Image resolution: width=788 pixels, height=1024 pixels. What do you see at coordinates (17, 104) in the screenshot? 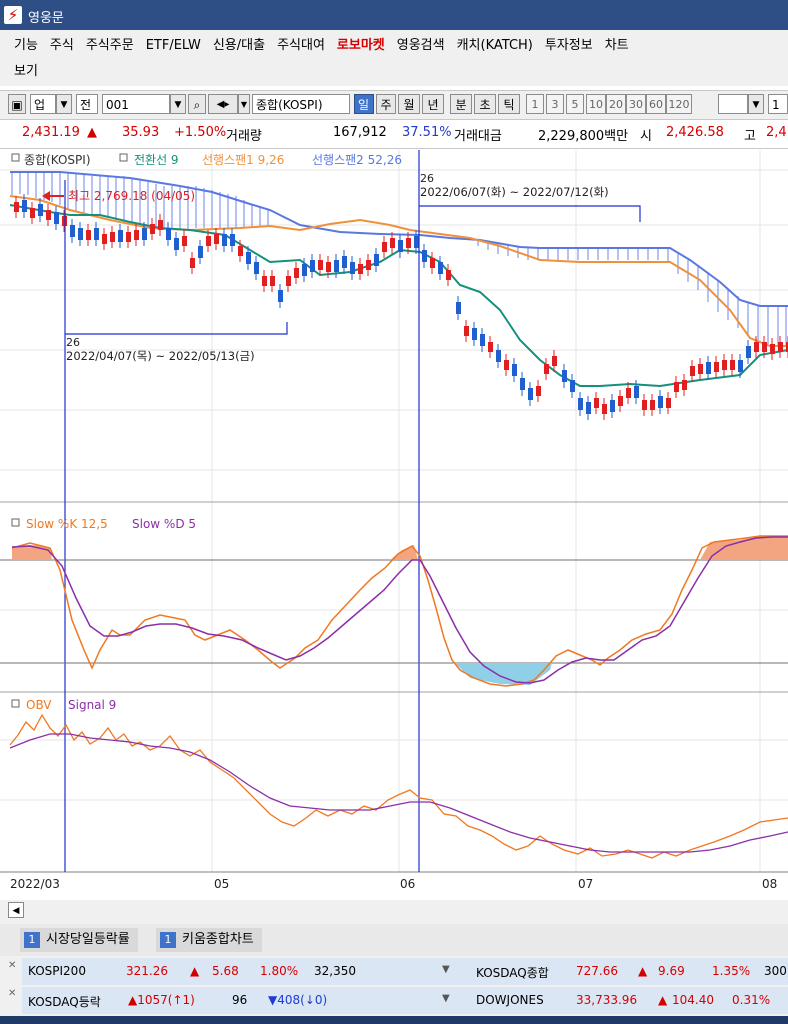
I see `screen-icon: ▣` at bounding box center [17, 104].